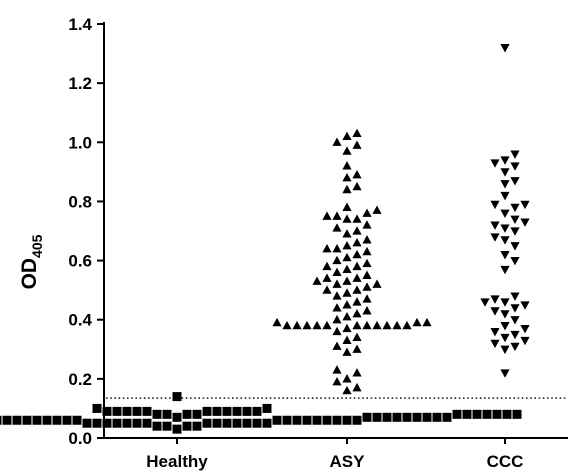  I want to click on y-tick-label: 0.0, so click(80, 438).